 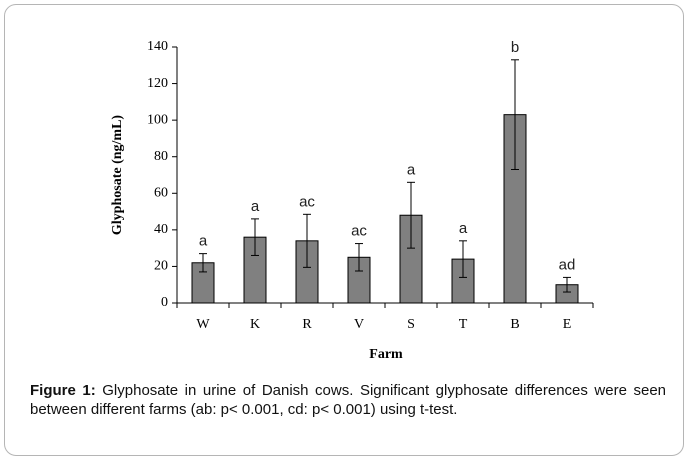 What do you see at coordinates (161, 266) in the screenshot?
I see `y-tick-label: 20` at bounding box center [161, 266].